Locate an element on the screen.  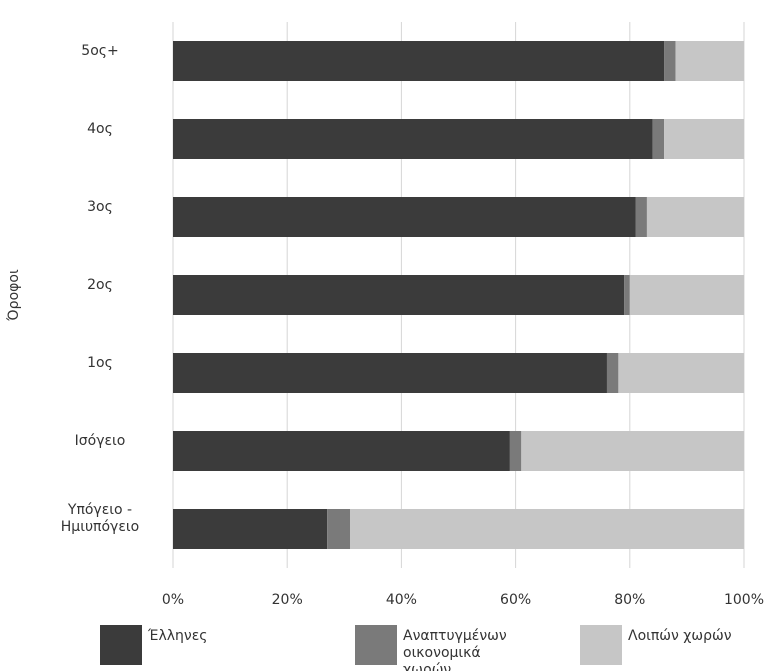
x-tick-label: 40% is located at coordinates (401, 600).